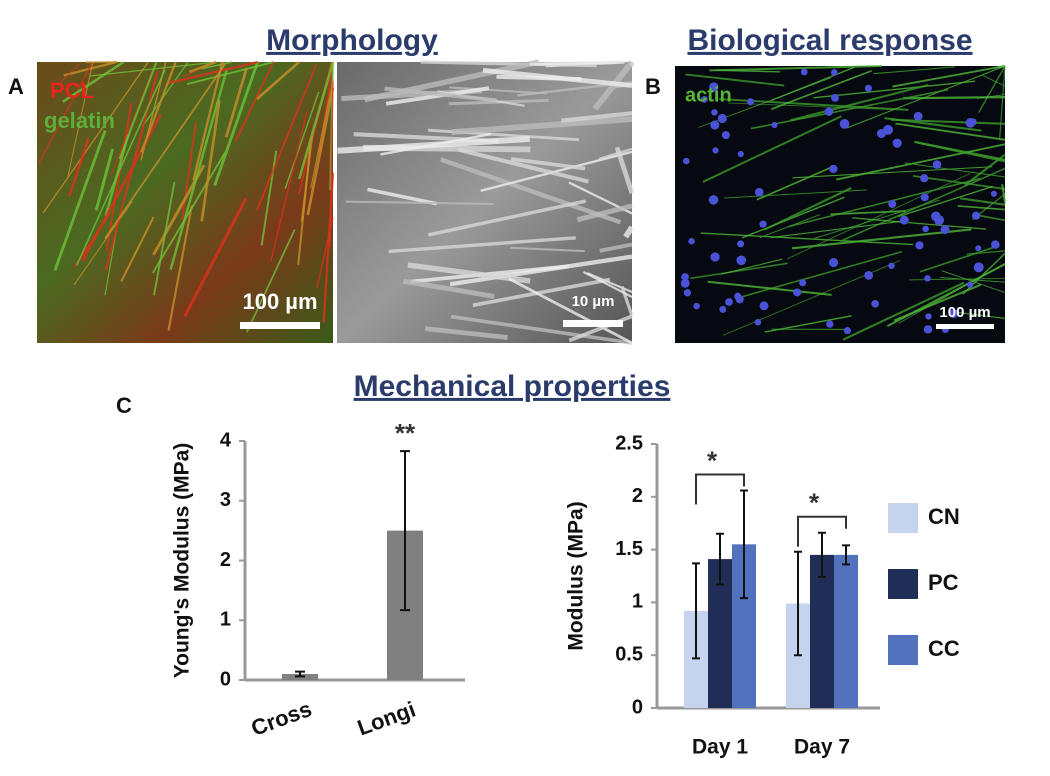 The image size is (1050, 776). Describe the element at coordinates (225, 560) in the screenshot. I see `y-tick-label: 2` at that location.